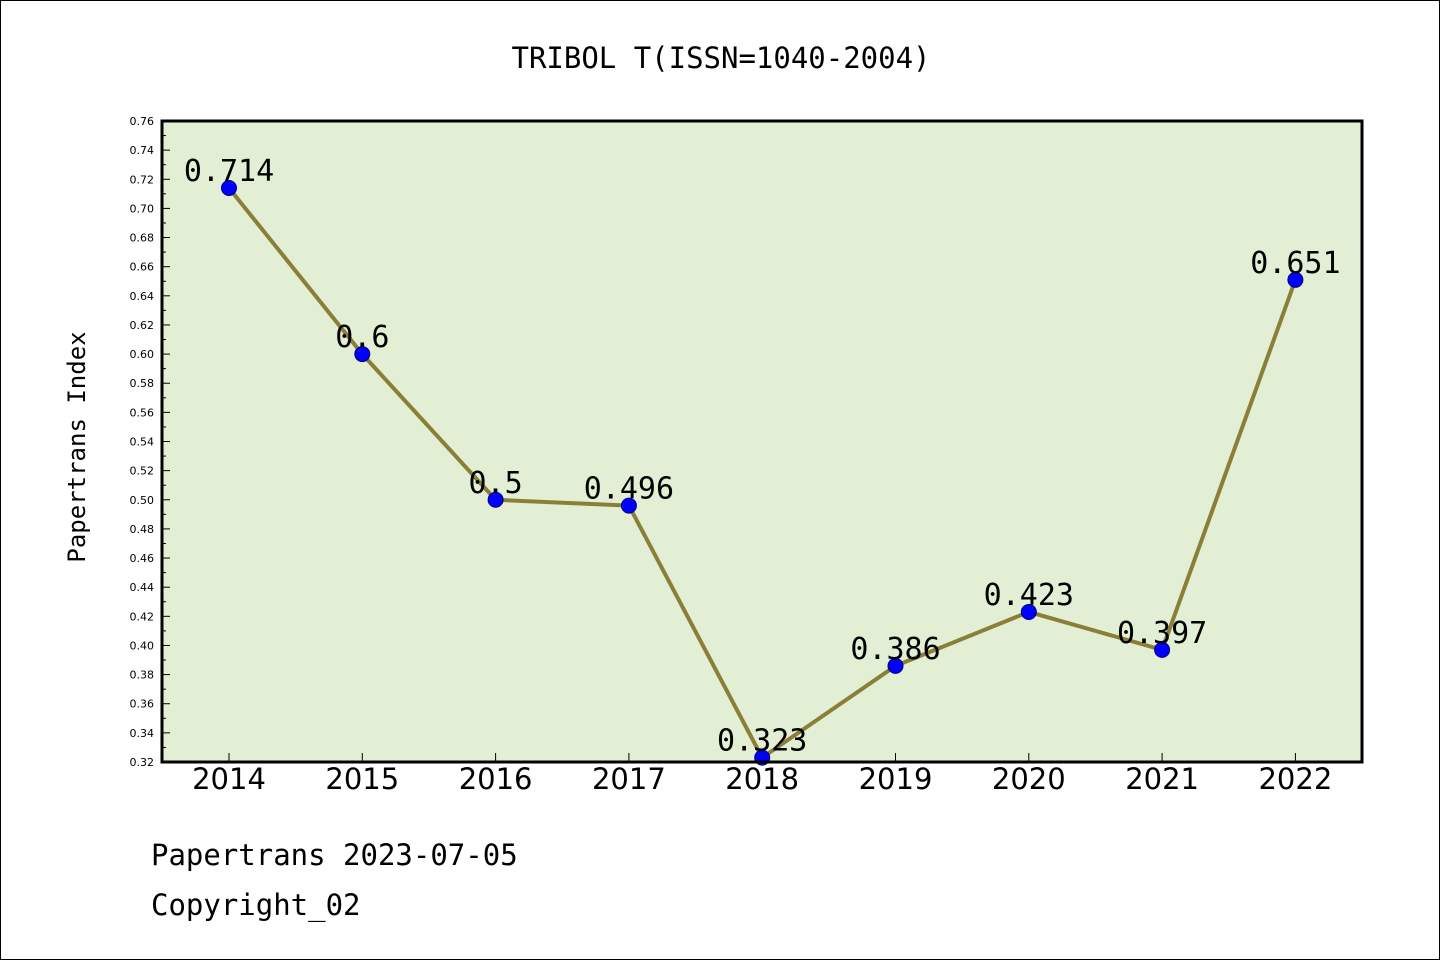  Describe the element at coordinates (142, 238) in the screenshot. I see `y-tick-label: 0.68` at that location.